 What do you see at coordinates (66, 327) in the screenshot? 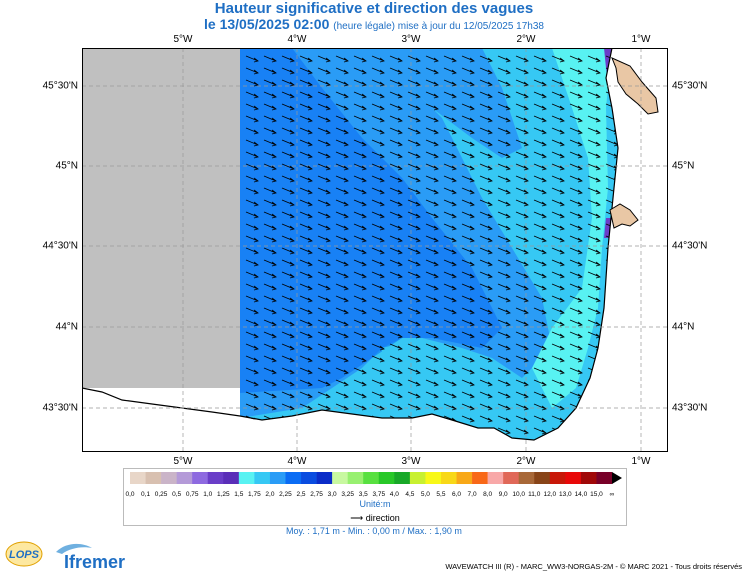
I see `lat-label-left: 44°N` at bounding box center [66, 327].